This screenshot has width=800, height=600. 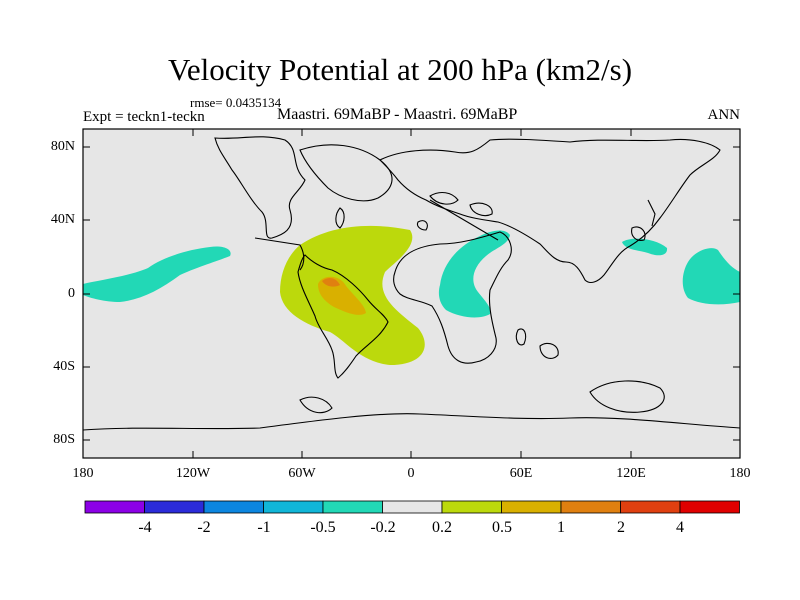 What do you see at coordinates (193, 473) in the screenshot?
I see `lon-label-120w: 120W` at bounding box center [193, 473].